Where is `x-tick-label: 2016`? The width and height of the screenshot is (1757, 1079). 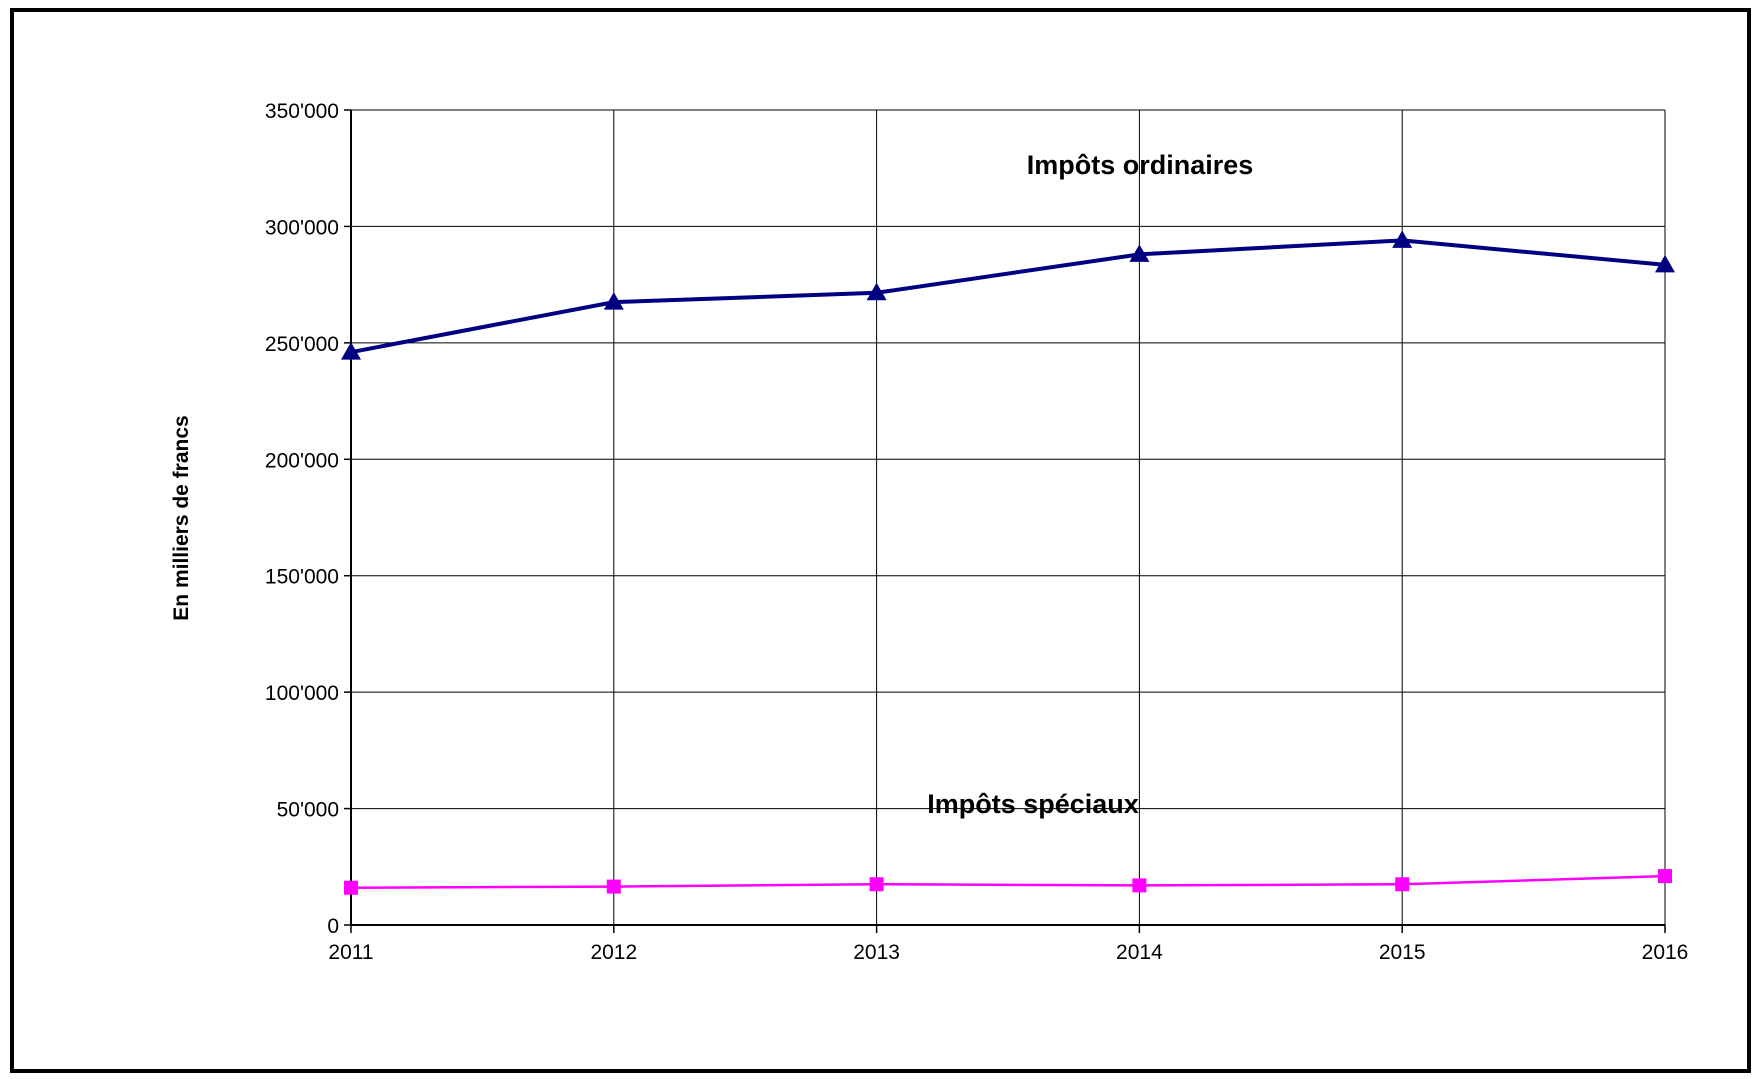
x-tick-label: 2016 is located at coordinates (1665, 952).